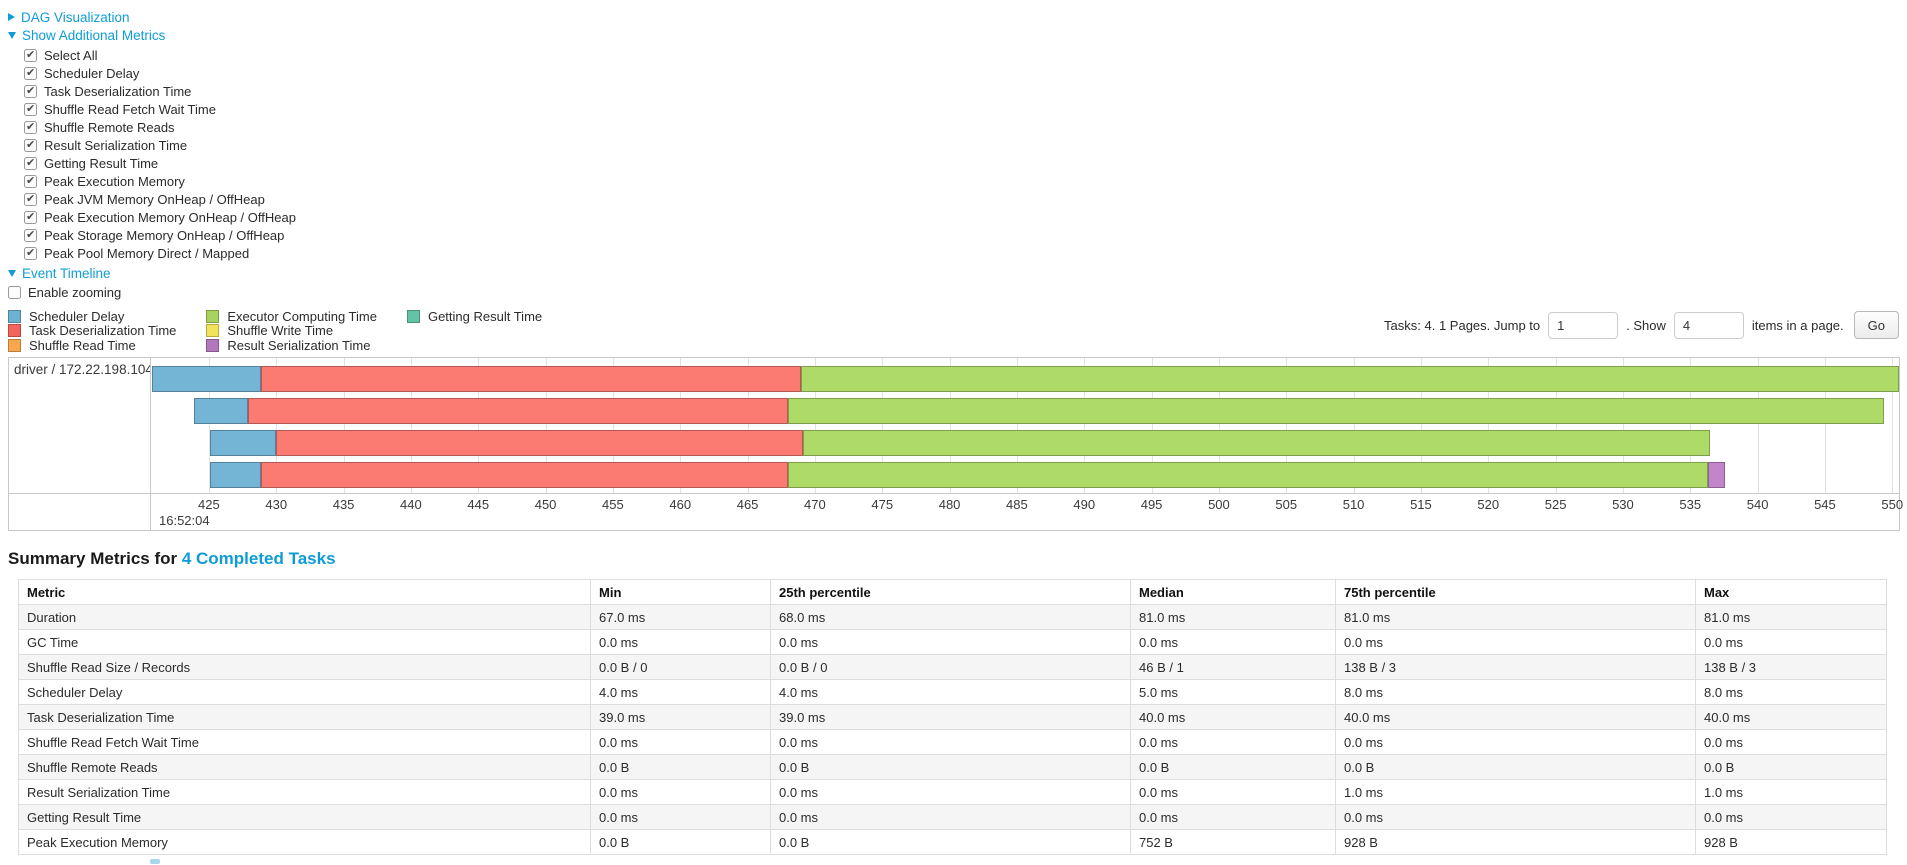 This screenshot has height=865, width=1907. Describe the element at coordinates (1583, 325) in the screenshot. I see `jump-to-page-input` at that location.